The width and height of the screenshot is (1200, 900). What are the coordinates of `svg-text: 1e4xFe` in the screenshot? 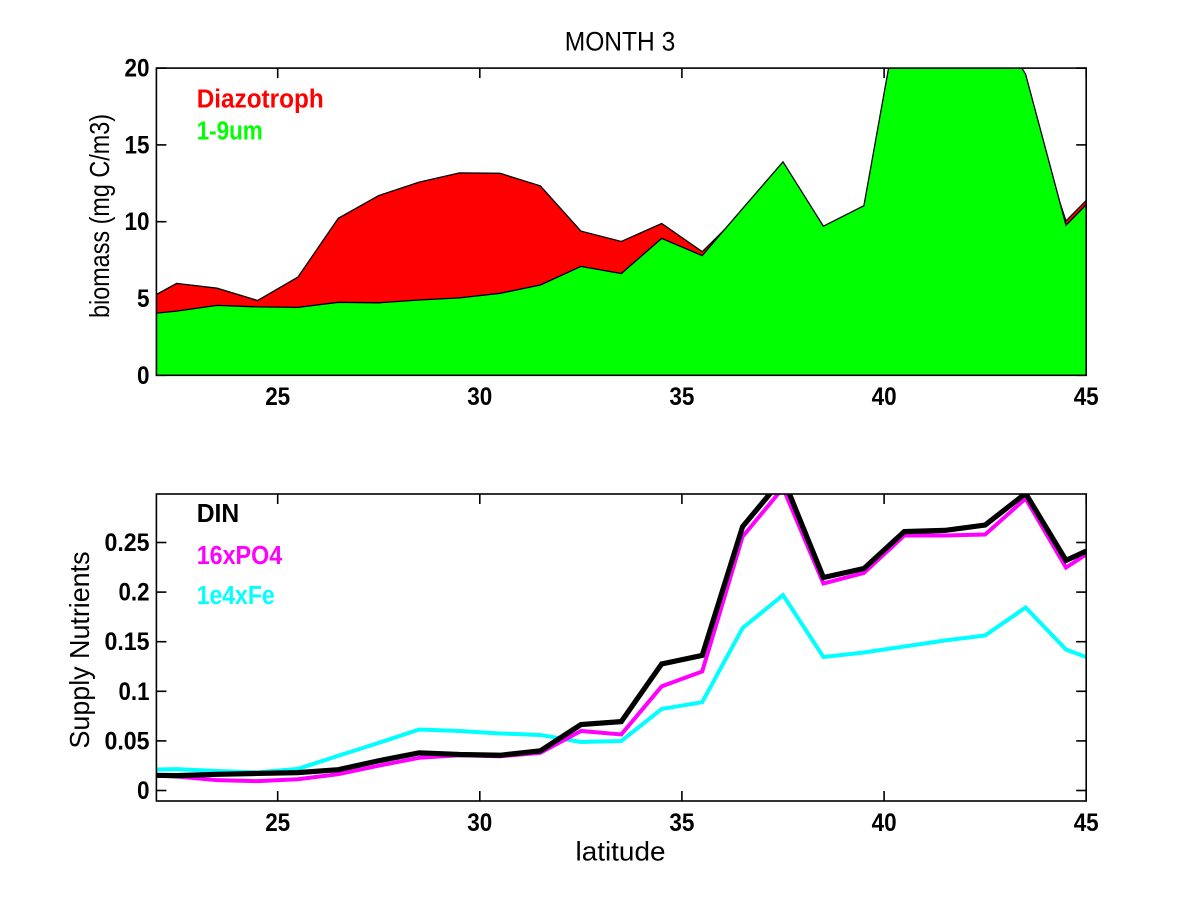 It's located at (236, 596).